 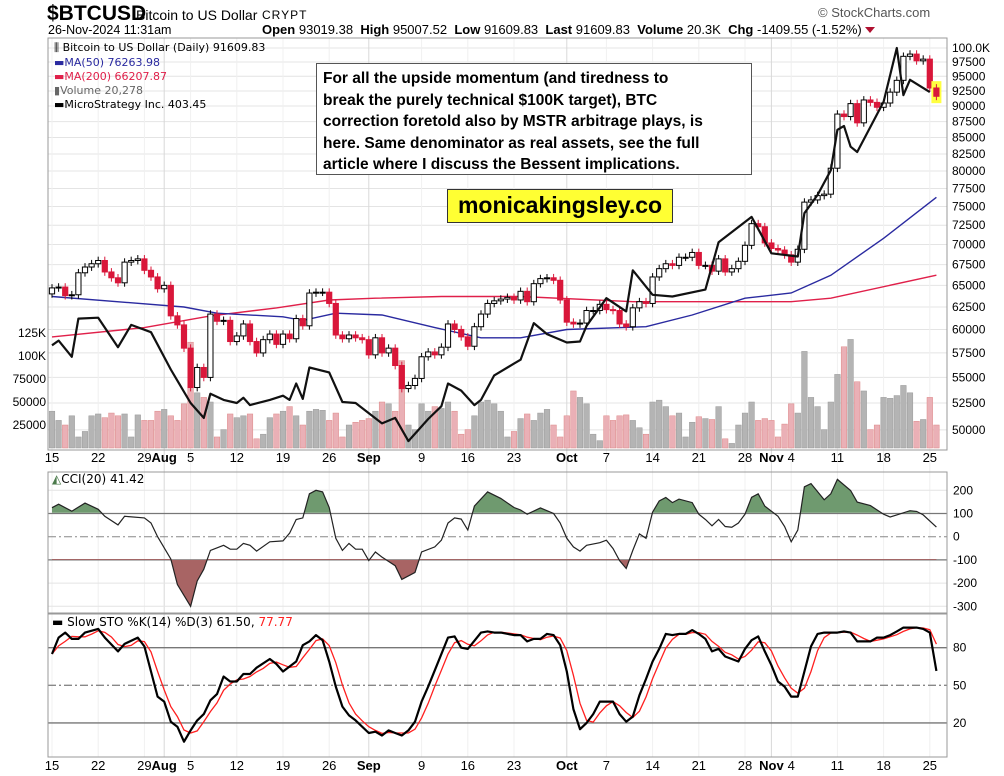 I want to click on sto-panel, so click(x=497, y=684).